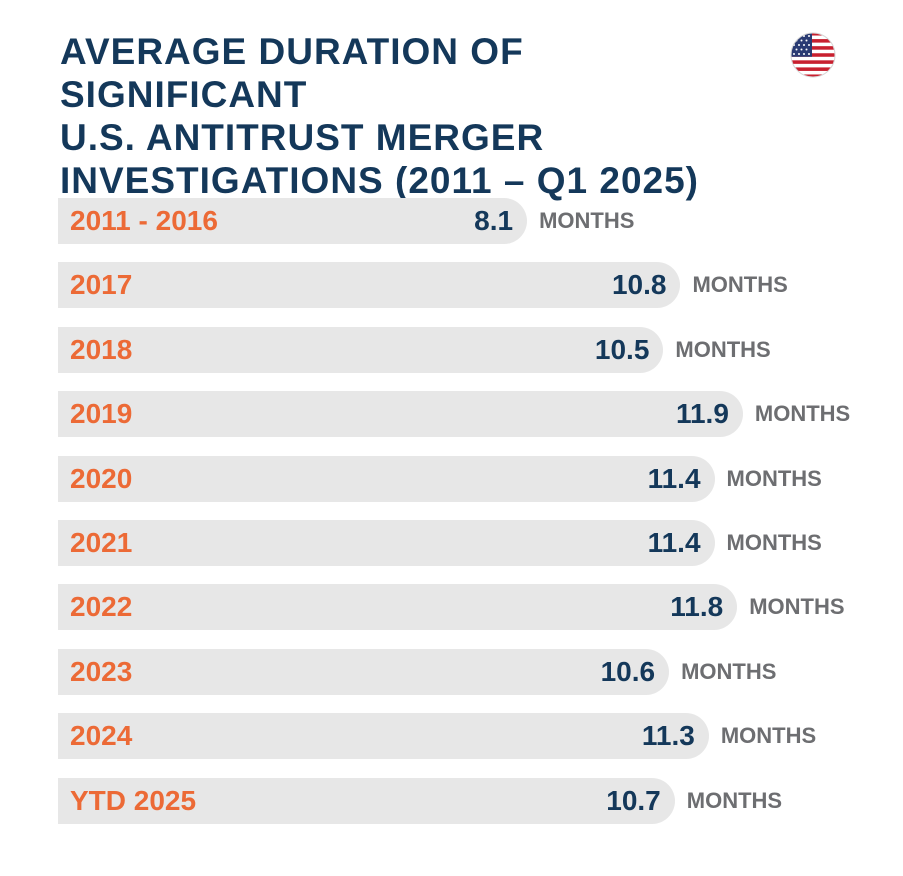  Describe the element at coordinates (639, 285) in the screenshot. I see `value-label: 10.8` at that location.